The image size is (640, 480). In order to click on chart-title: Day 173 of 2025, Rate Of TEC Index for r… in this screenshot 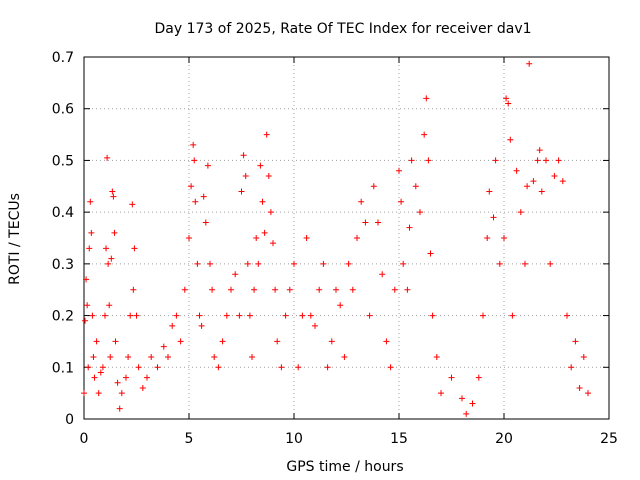, I will do `click(342, 29)`.